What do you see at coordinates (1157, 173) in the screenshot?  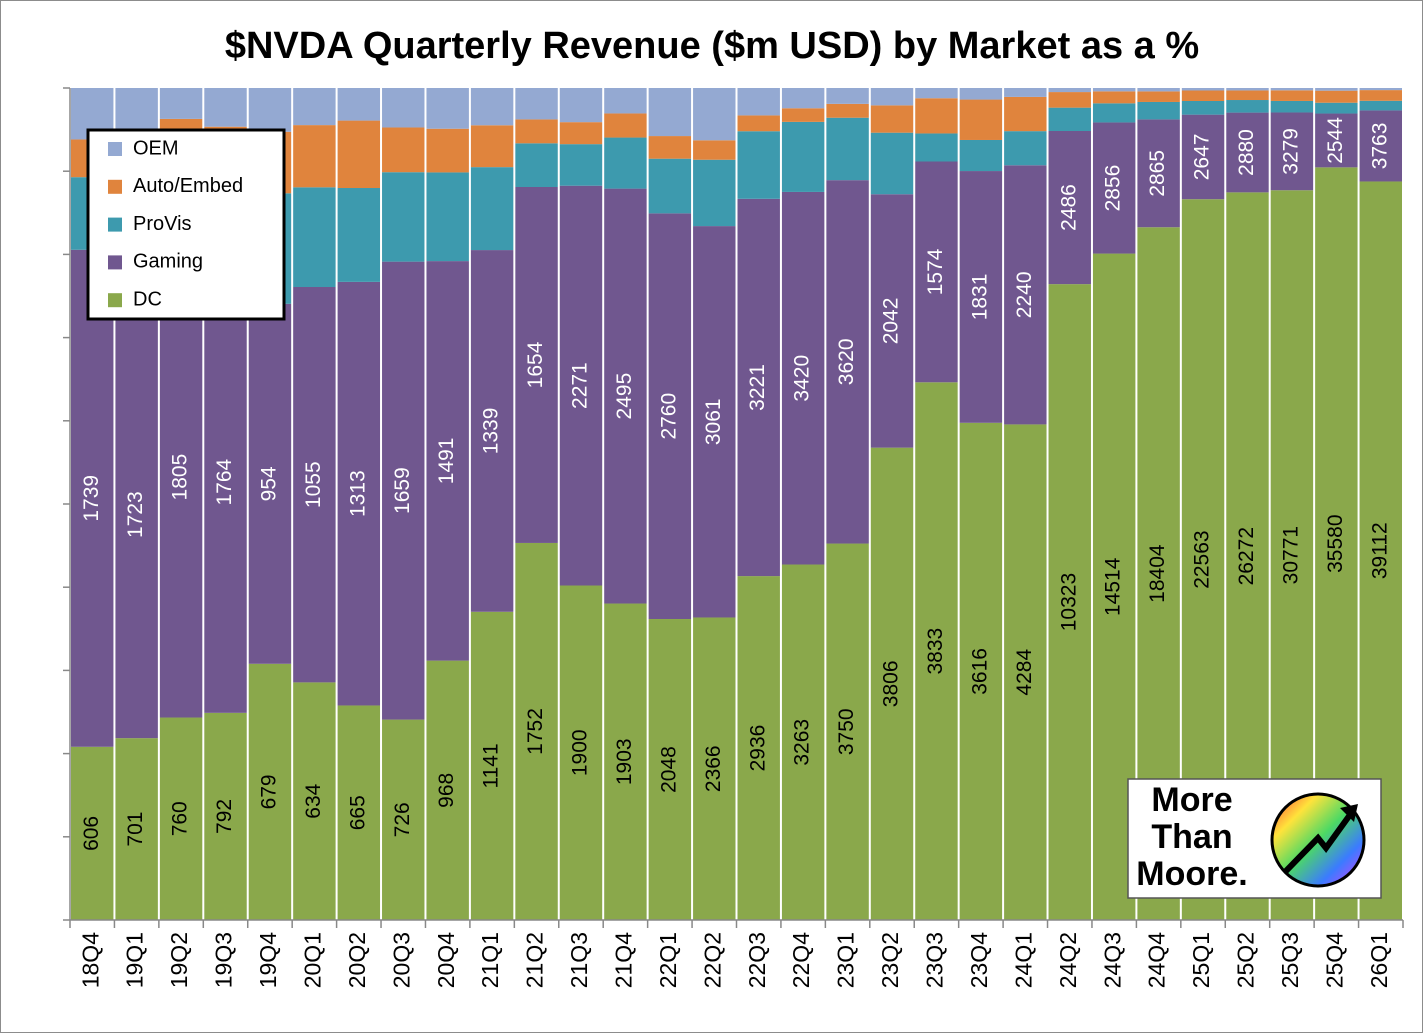 I see `data-label: 2865` at bounding box center [1157, 173].